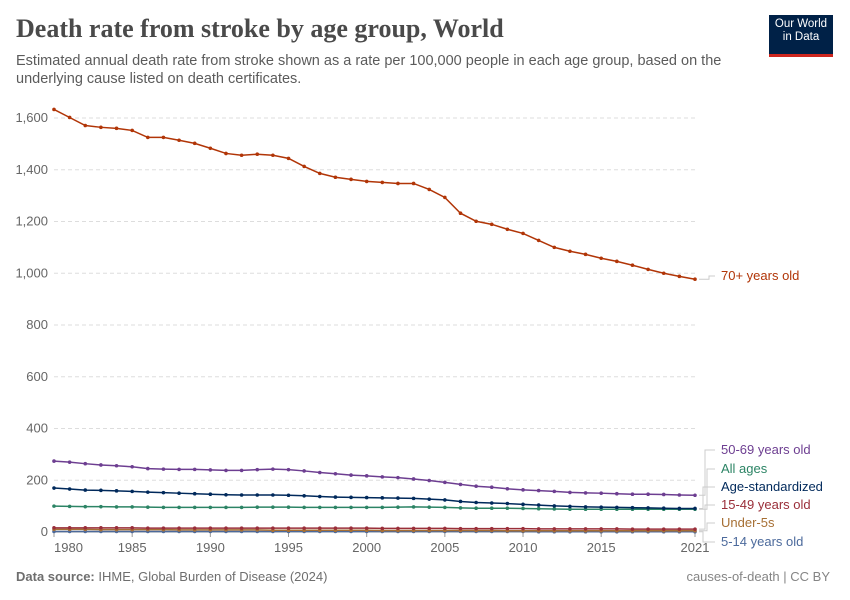  Describe the element at coordinates (37, 324) in the screenshot. I see `y-tick-label: 800` at that location.